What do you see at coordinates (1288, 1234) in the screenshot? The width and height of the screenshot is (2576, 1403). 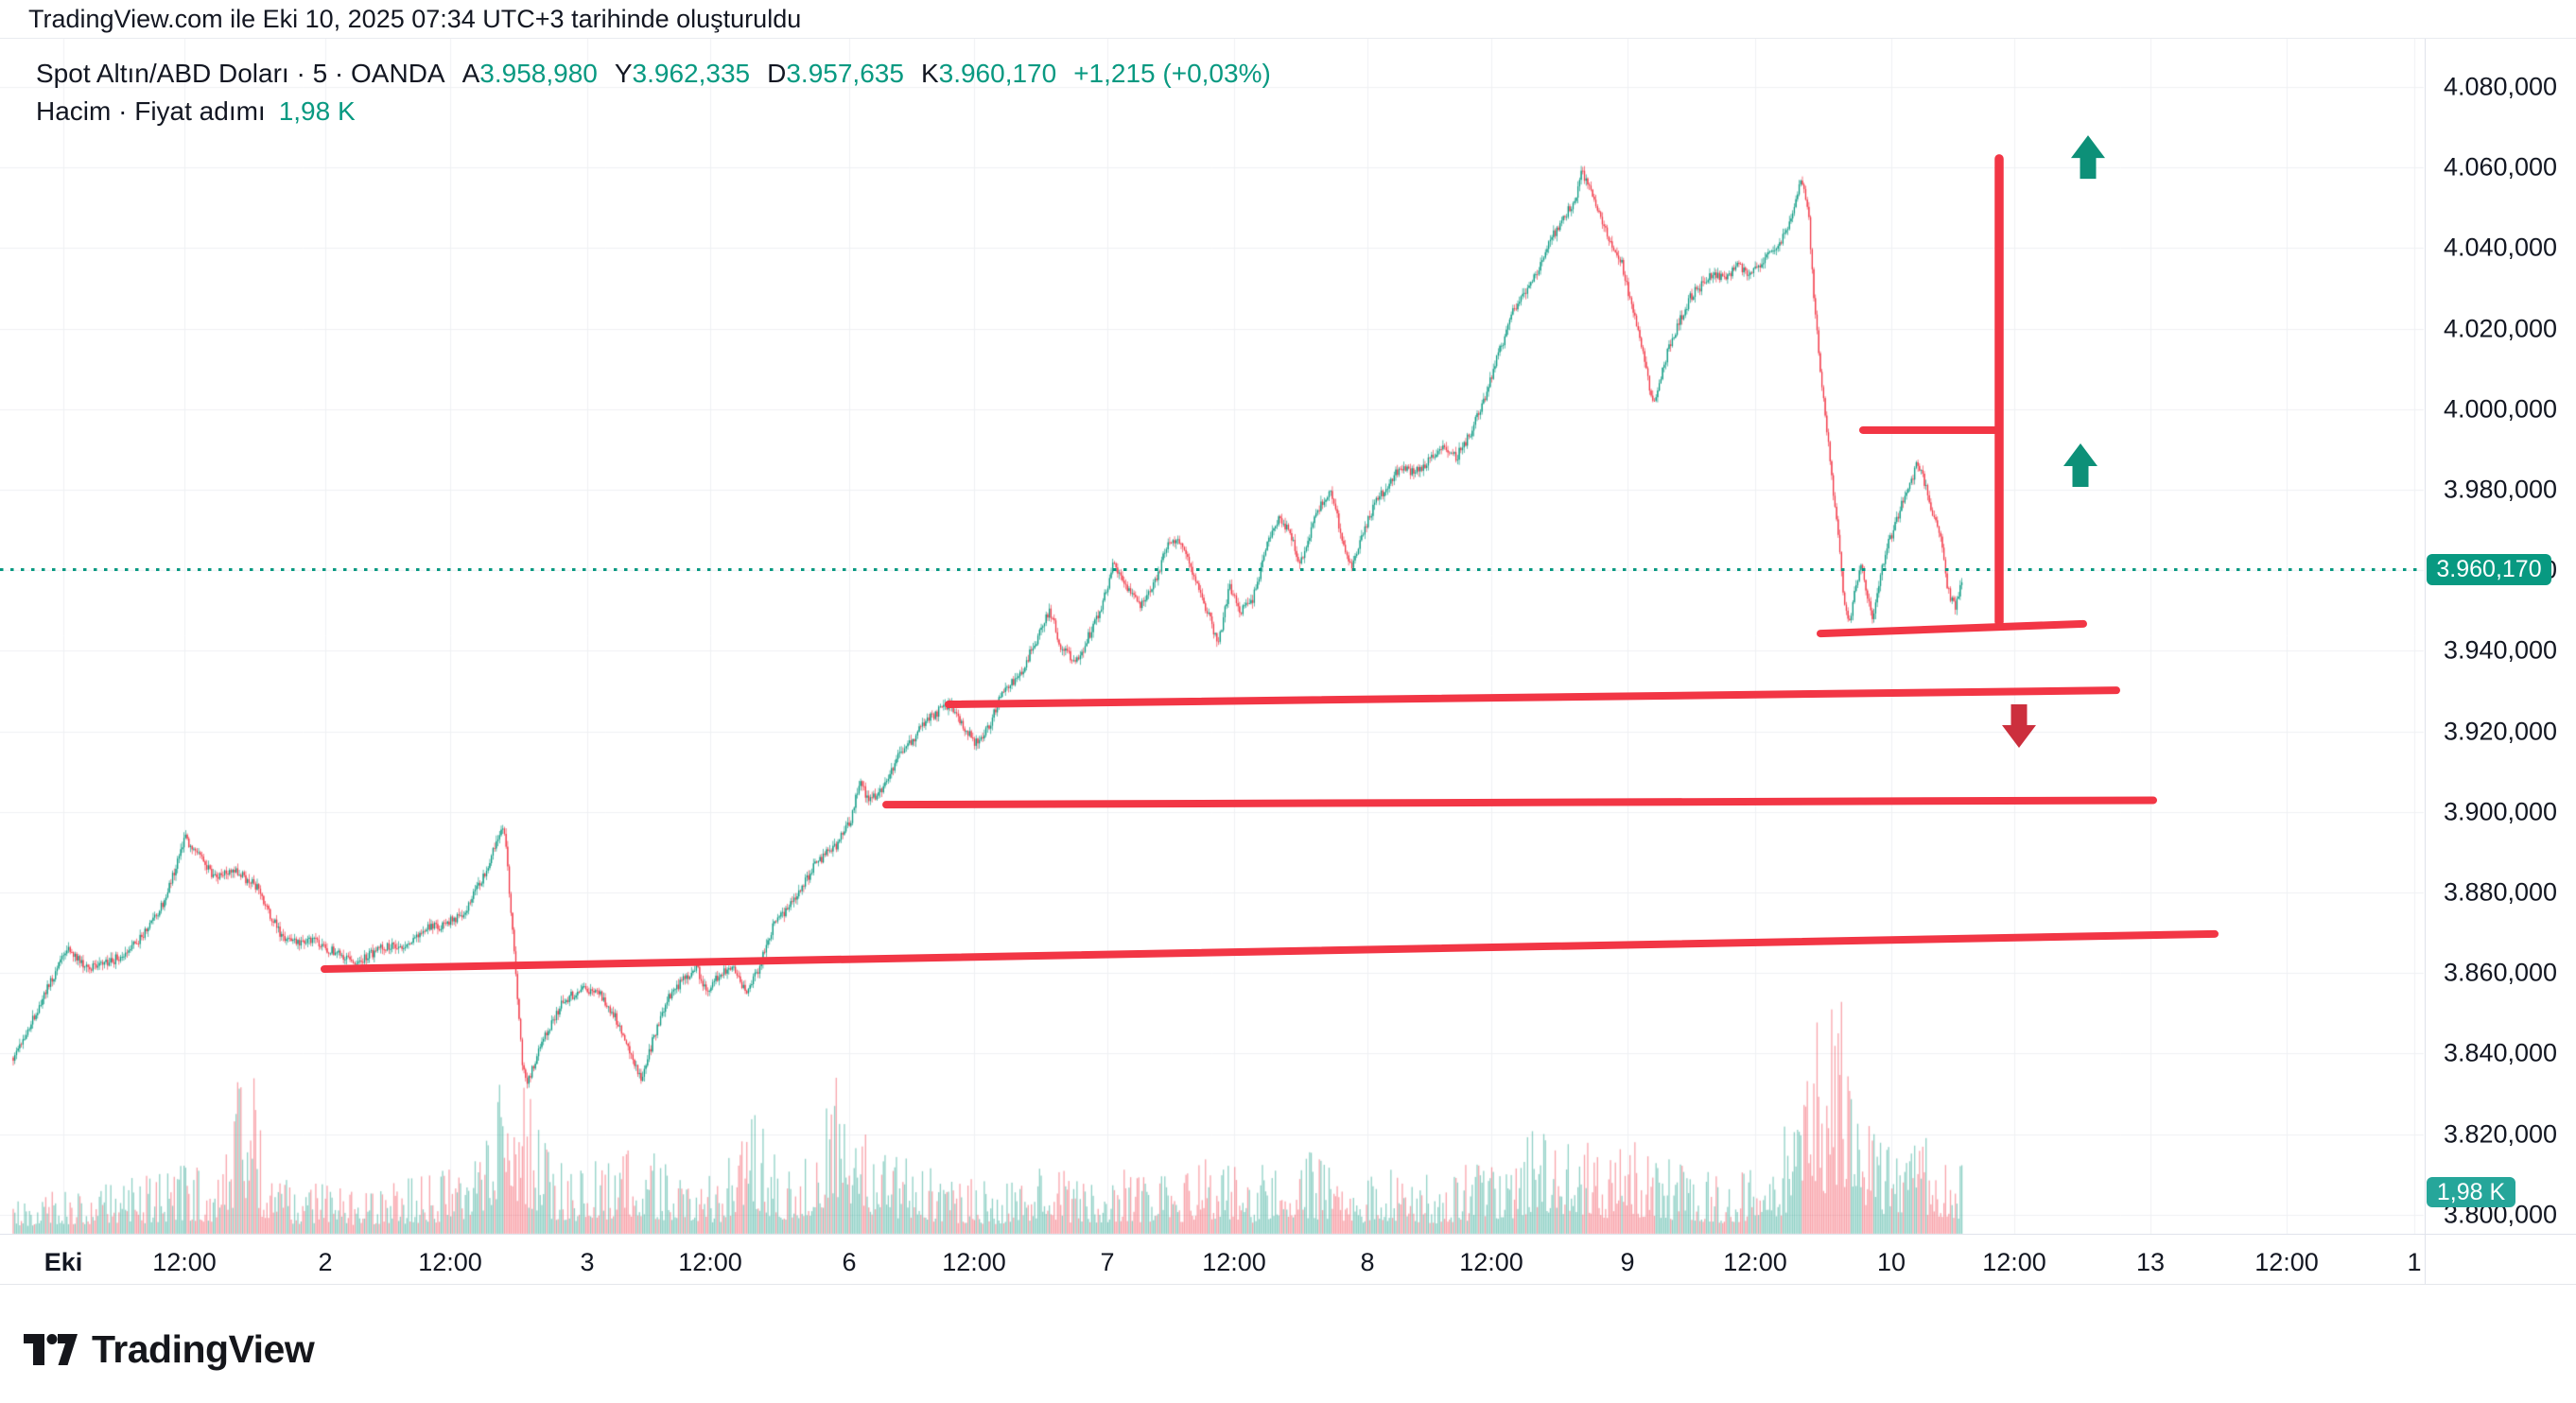 I see `time-axis-border-top` at bounding box center [1288, 1234].